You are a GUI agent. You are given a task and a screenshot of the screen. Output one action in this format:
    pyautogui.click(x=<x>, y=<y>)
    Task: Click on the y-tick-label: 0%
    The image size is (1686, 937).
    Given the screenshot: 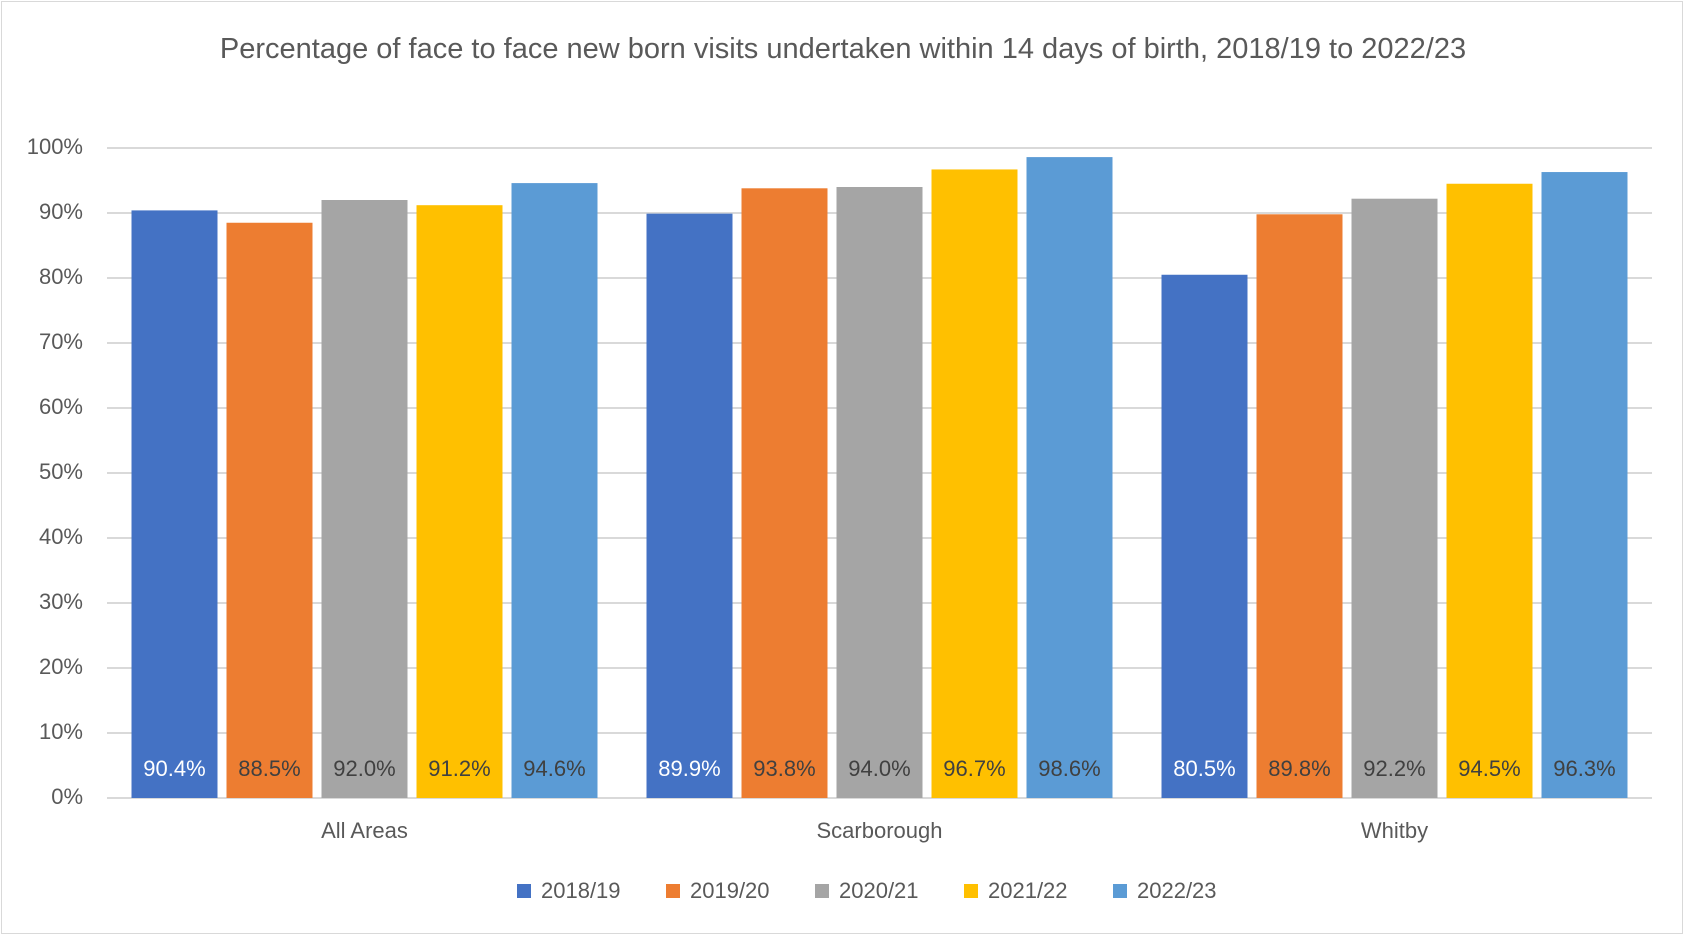 What is the action you would take?
    pyautogui.click(x=67, y=796)
    